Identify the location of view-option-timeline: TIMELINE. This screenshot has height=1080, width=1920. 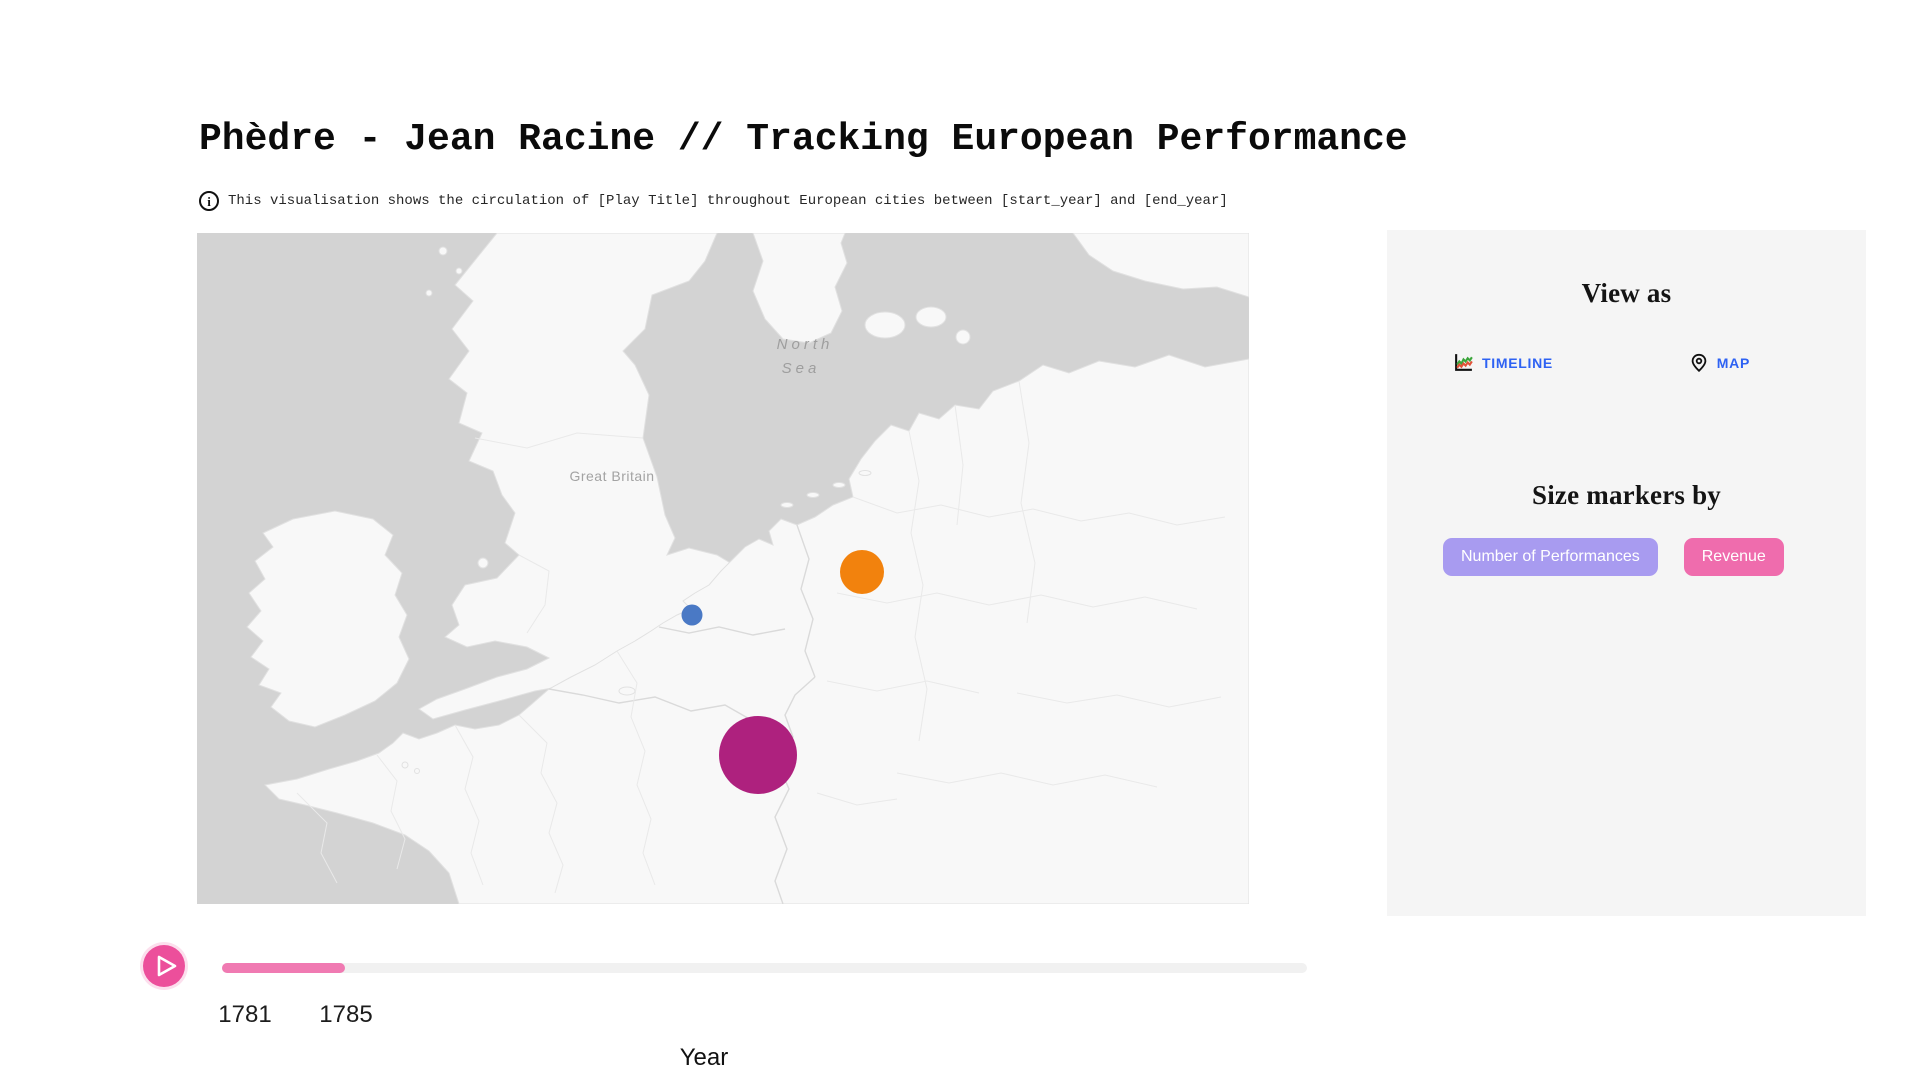
(1503, 362).